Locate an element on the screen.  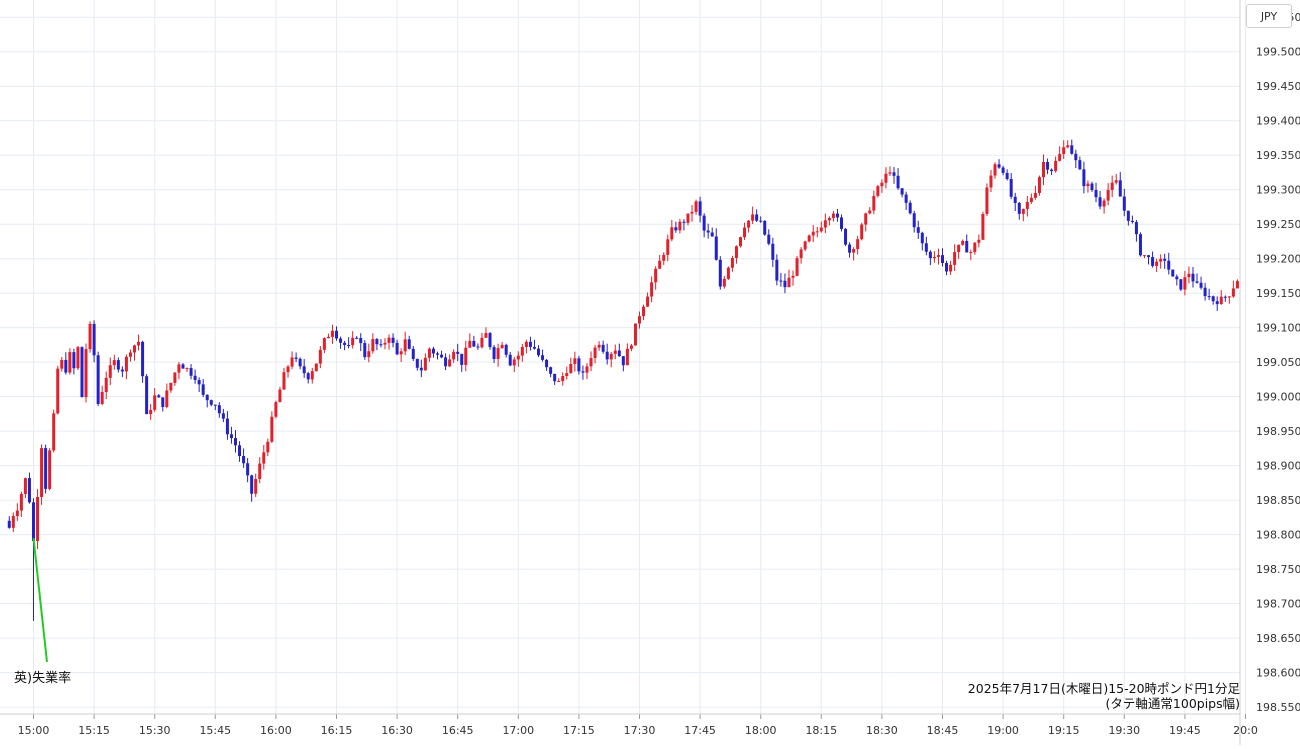
x-tick-label: 18:00 is located at coordinates (761, 730).